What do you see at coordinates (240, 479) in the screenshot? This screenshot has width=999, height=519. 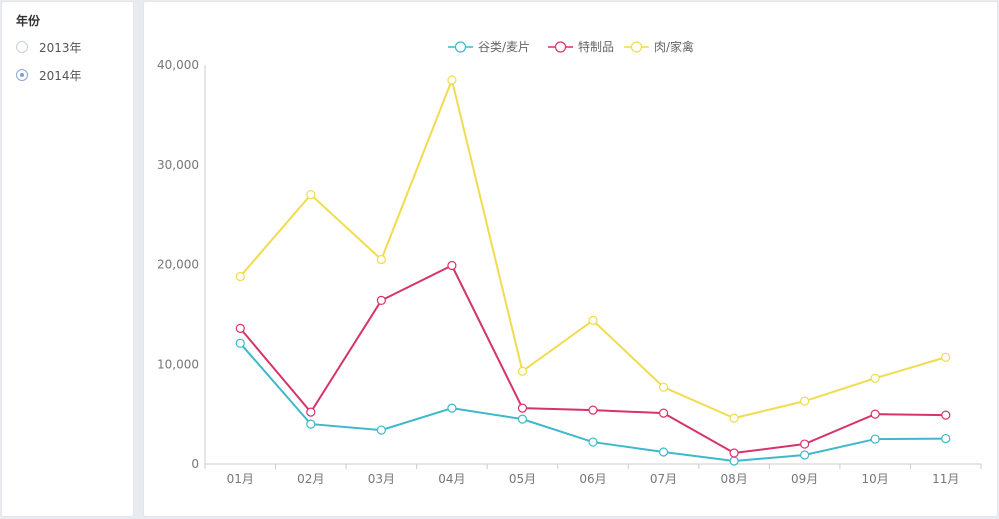 I see `x-tick-label: 01月` at bounding box center [240, 479].